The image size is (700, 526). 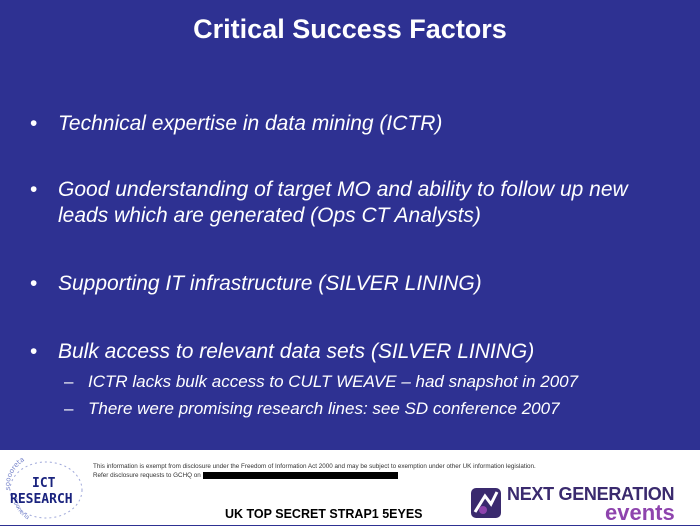 What do you see at coordinates (324, 514) in the screenshot?
I see `classification-marking: UK TOP SECRET STRAP1 5EYES` at bounding box center [324, 514].